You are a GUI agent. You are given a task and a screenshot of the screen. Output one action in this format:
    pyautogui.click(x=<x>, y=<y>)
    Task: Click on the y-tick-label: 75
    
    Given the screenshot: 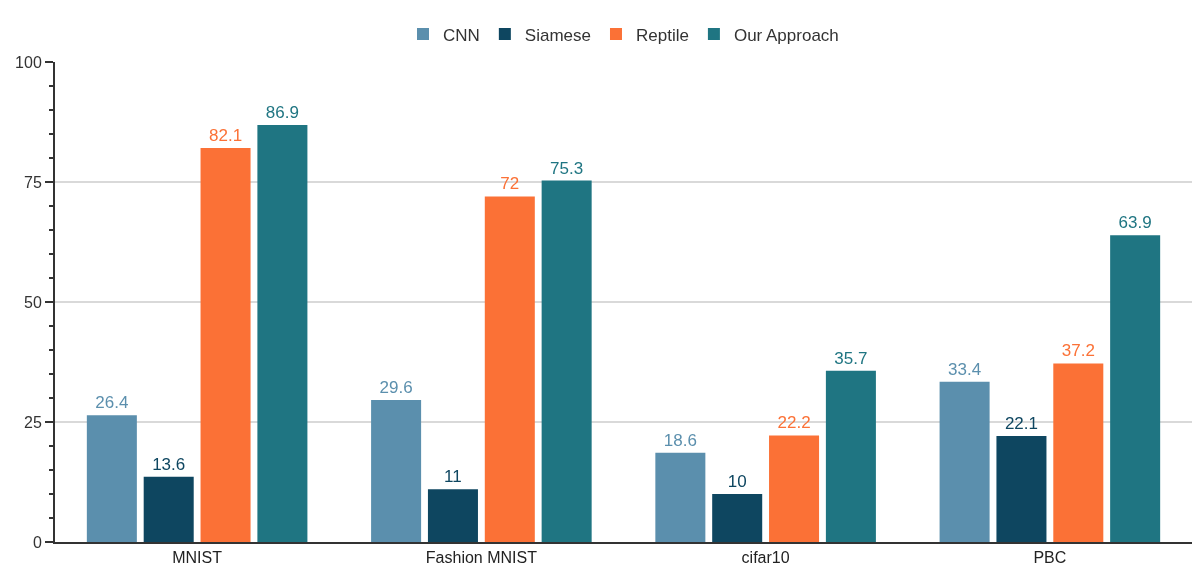 What is the action you would take?
    pyautogui.click(x=33, y=182)
    